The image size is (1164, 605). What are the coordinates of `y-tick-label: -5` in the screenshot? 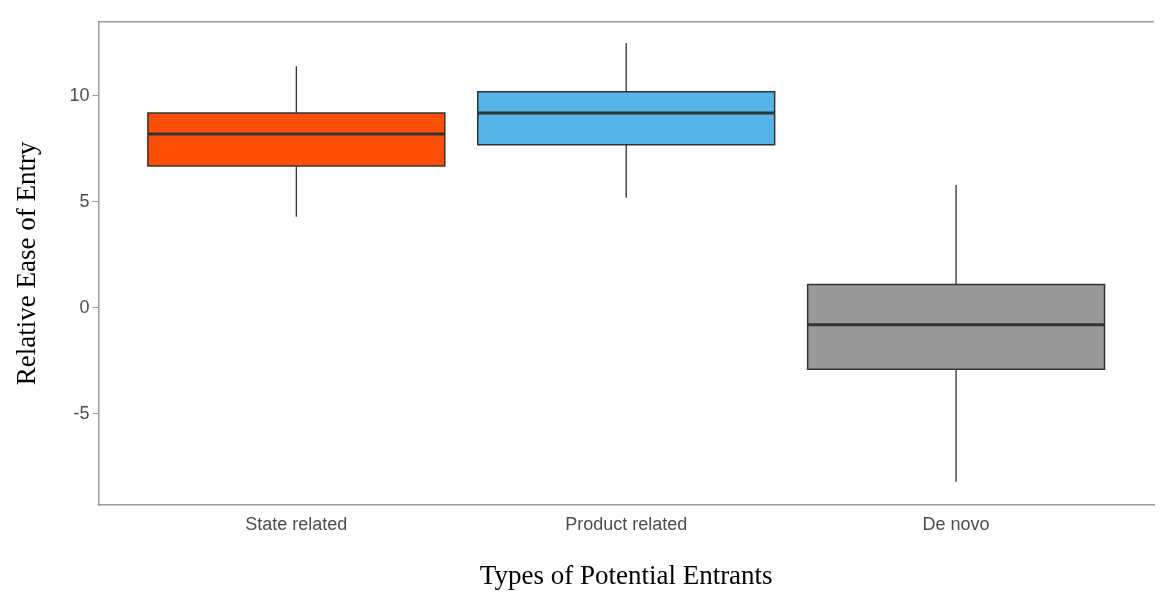 It's located at (81, 412).